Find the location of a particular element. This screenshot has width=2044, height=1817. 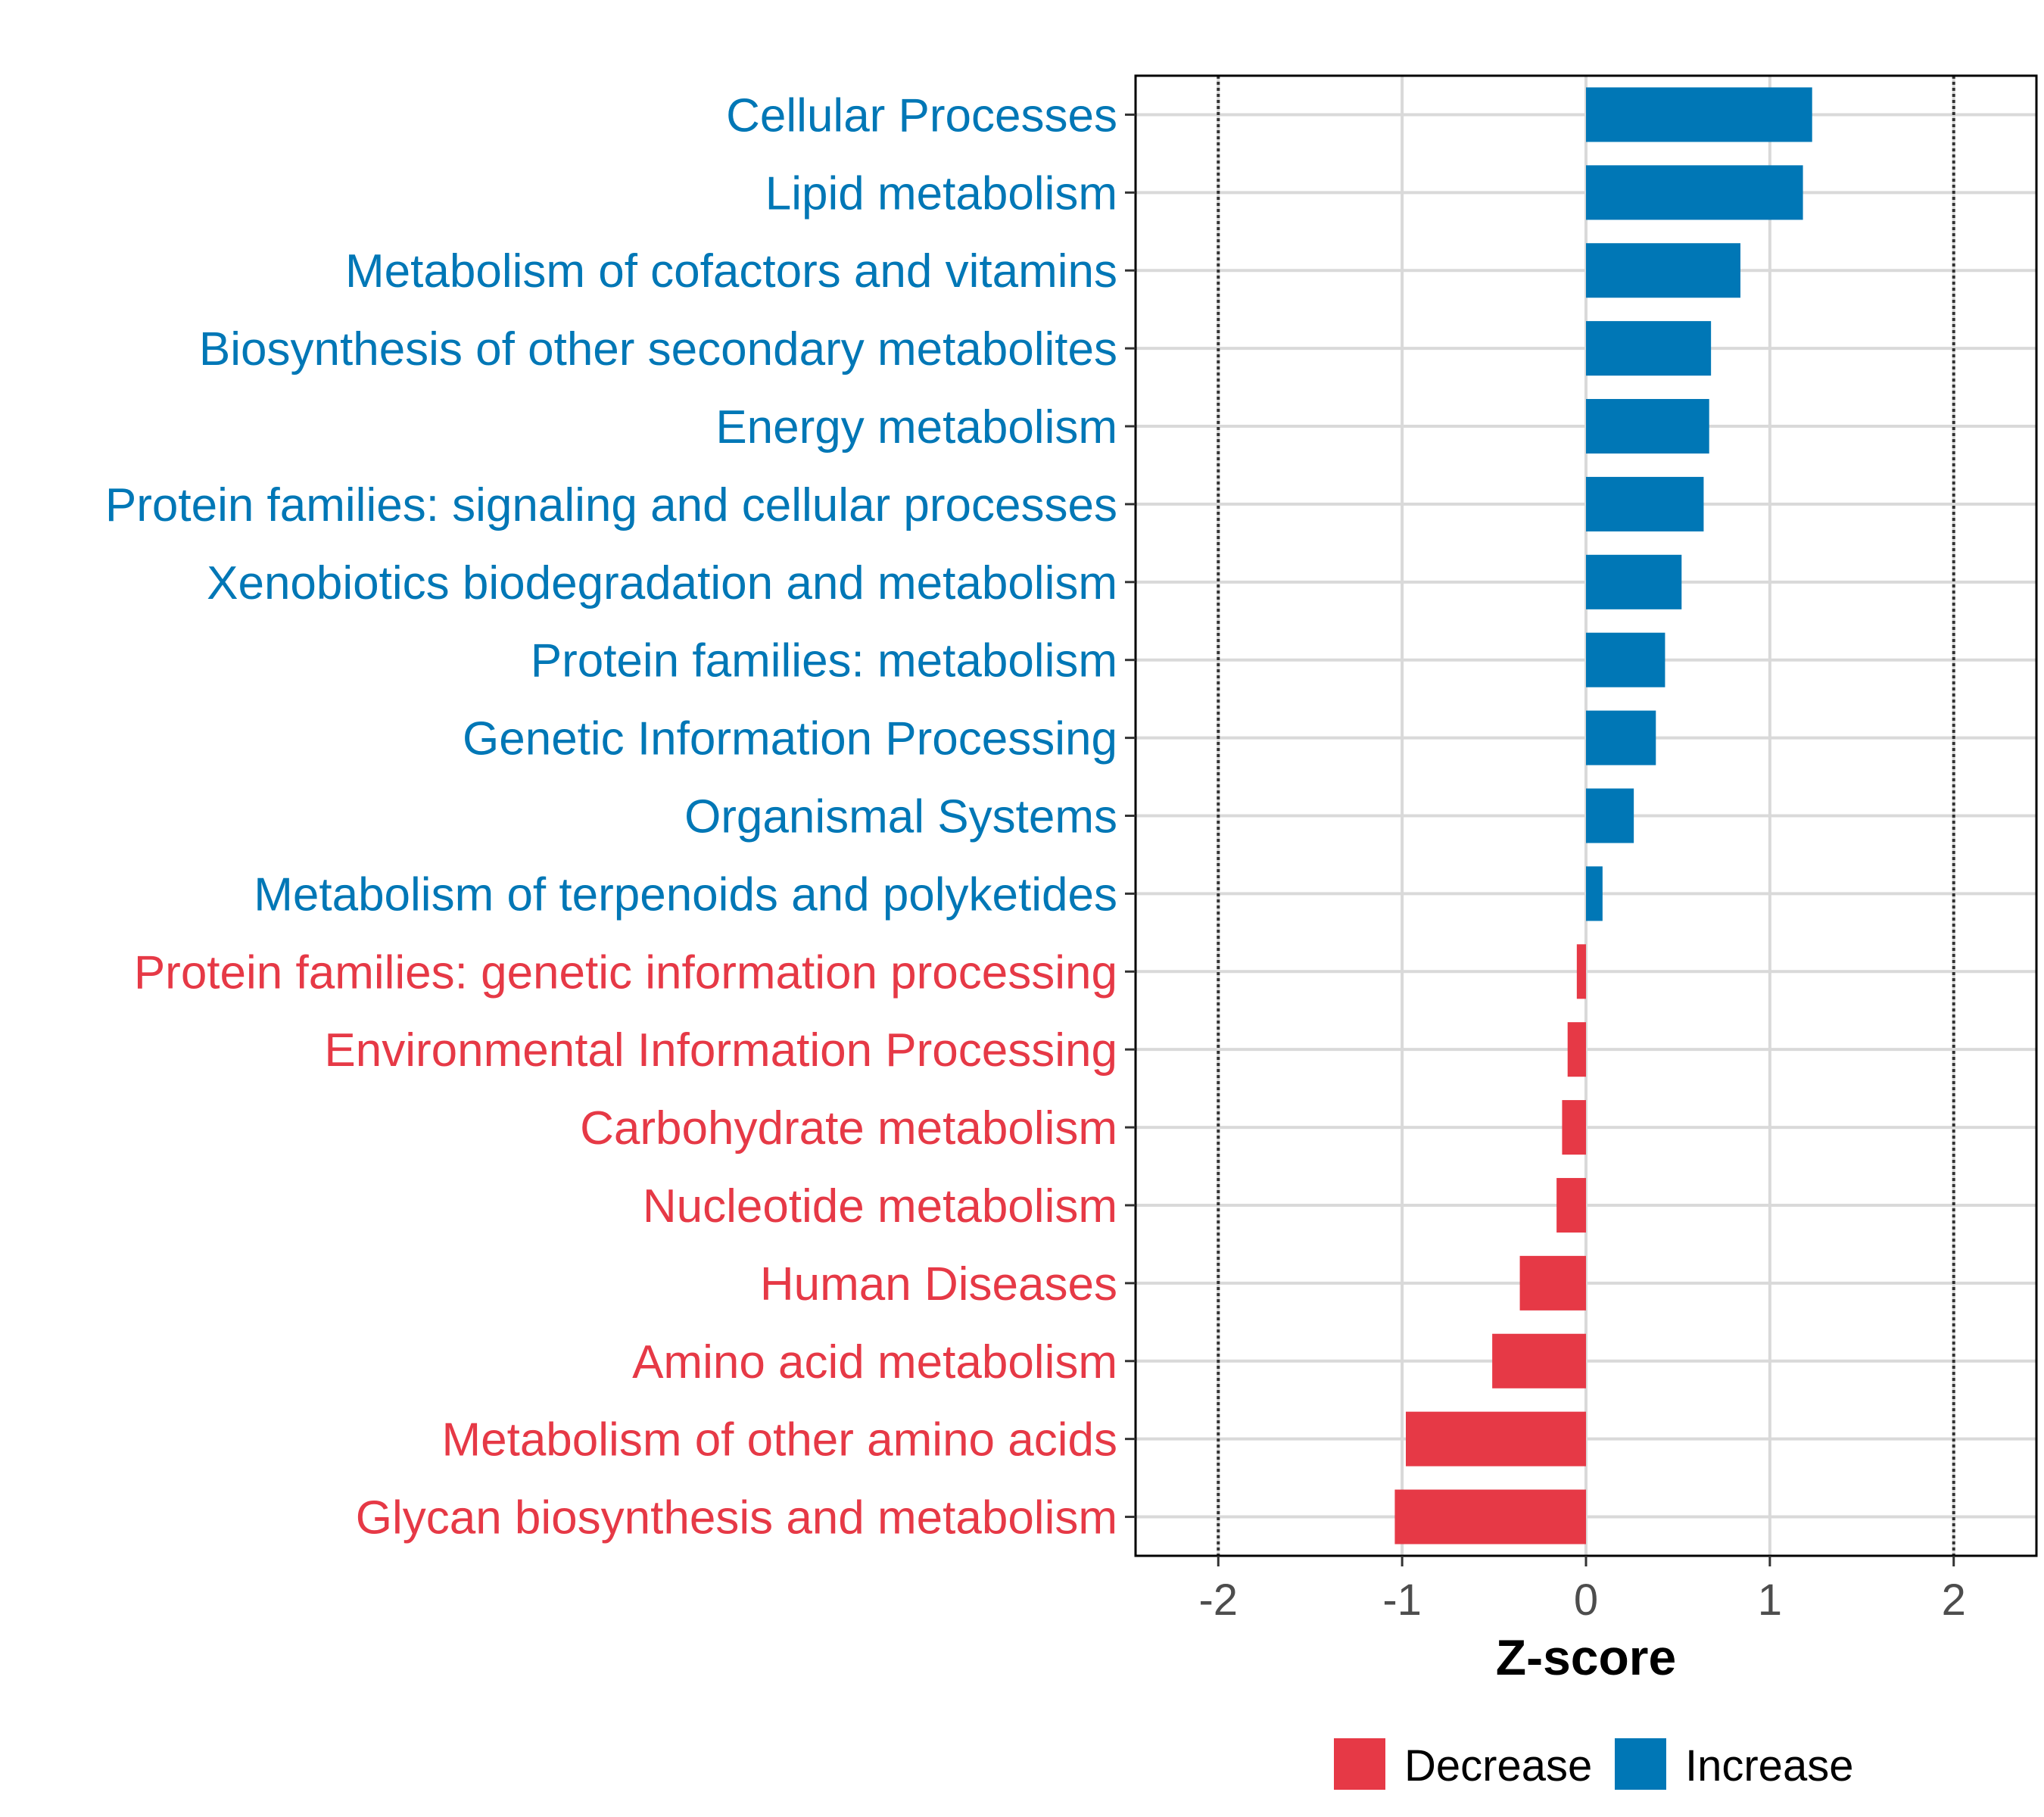

y-tick-label: Protein families: metabolism is located at coordinates (824, 661).